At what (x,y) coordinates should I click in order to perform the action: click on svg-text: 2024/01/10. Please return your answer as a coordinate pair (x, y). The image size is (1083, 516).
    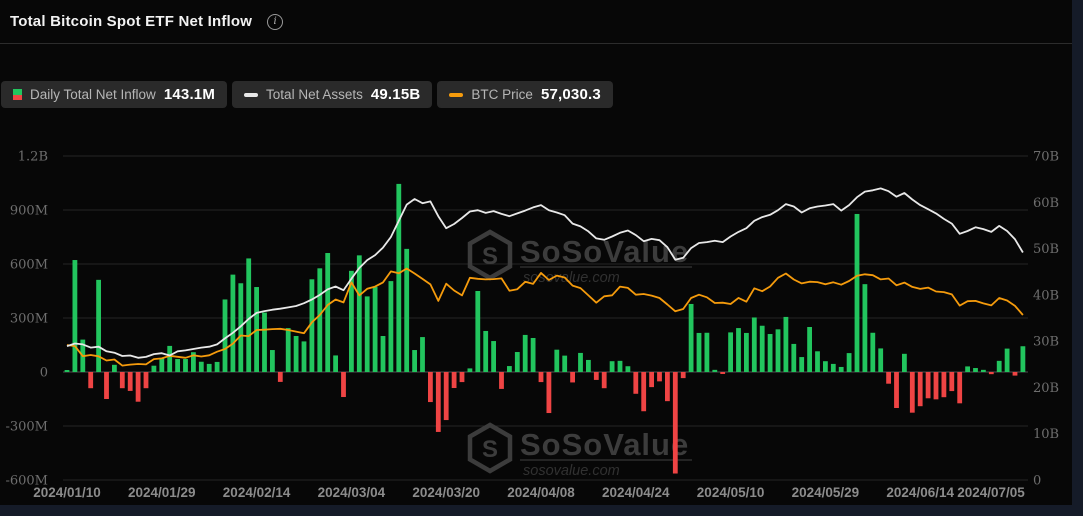
    Looking at the image, I should click on (67, 492).